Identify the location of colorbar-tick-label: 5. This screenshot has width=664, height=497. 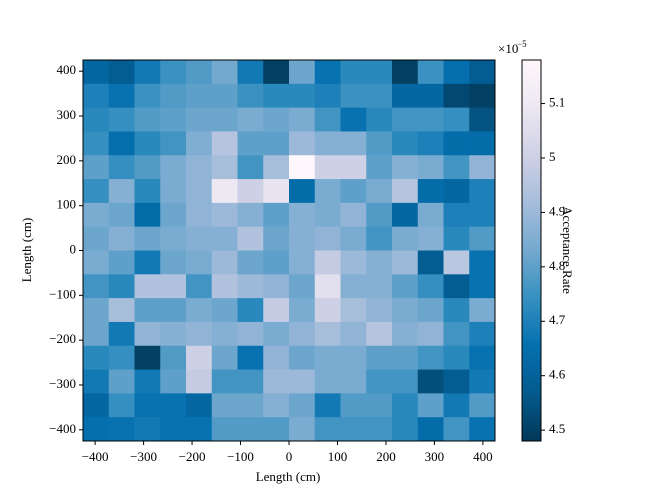
(552, 156).